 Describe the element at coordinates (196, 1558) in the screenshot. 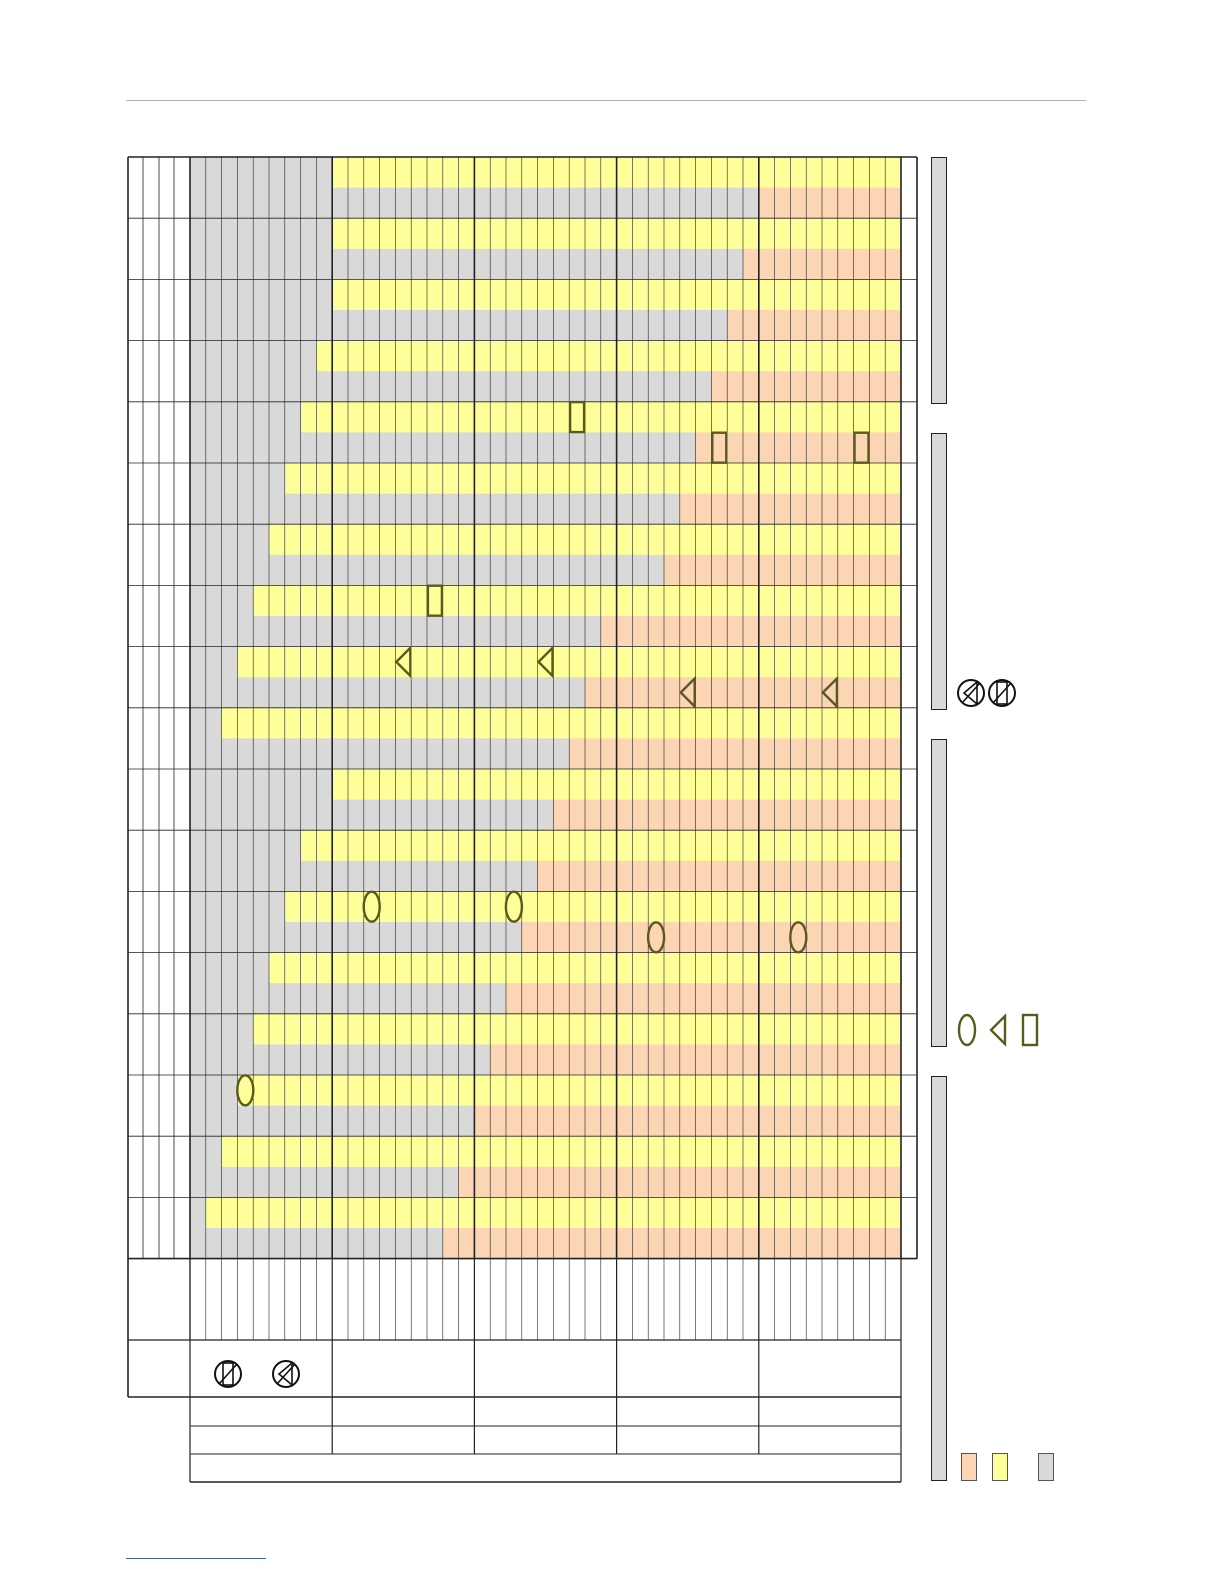

I see `footer-rule` at that location.